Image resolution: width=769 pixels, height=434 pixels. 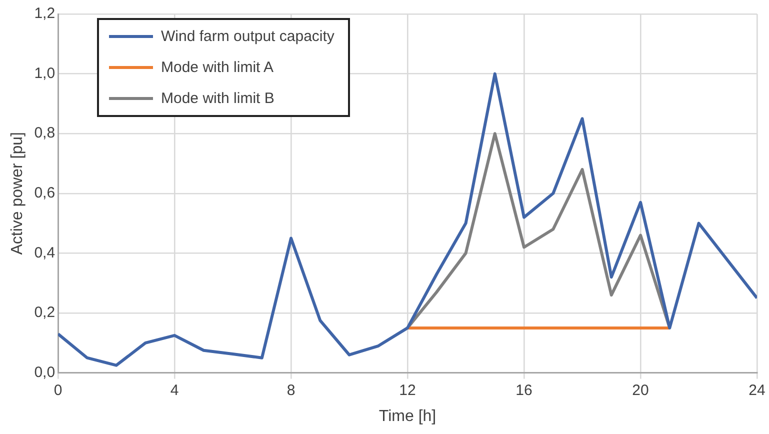 I want to click on y-tick-label: 0,8, so click(x=45, y=133).